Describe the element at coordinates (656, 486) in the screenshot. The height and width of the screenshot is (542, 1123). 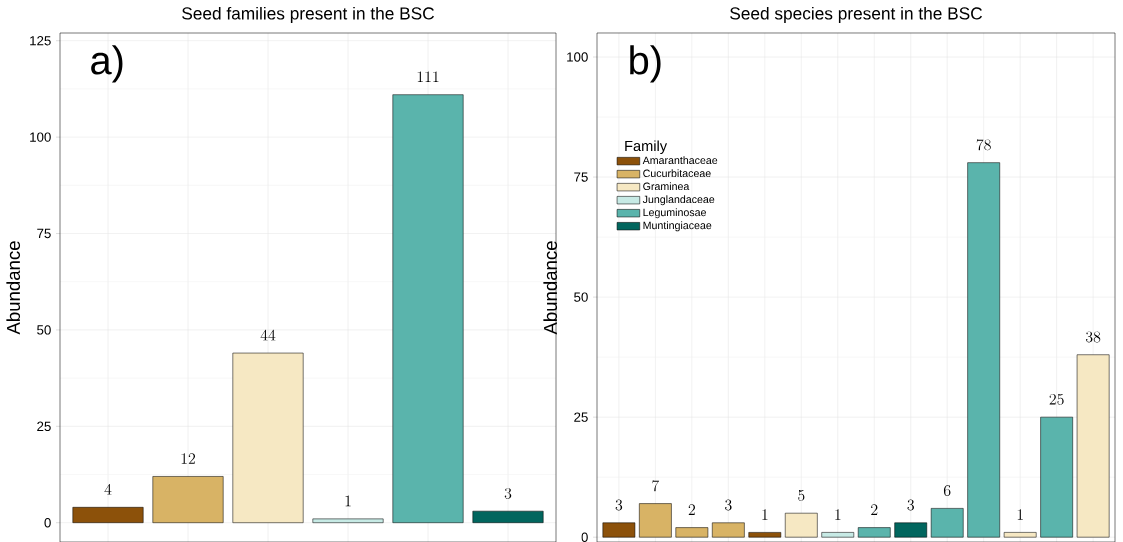
I see `data-label: 7` at that location.